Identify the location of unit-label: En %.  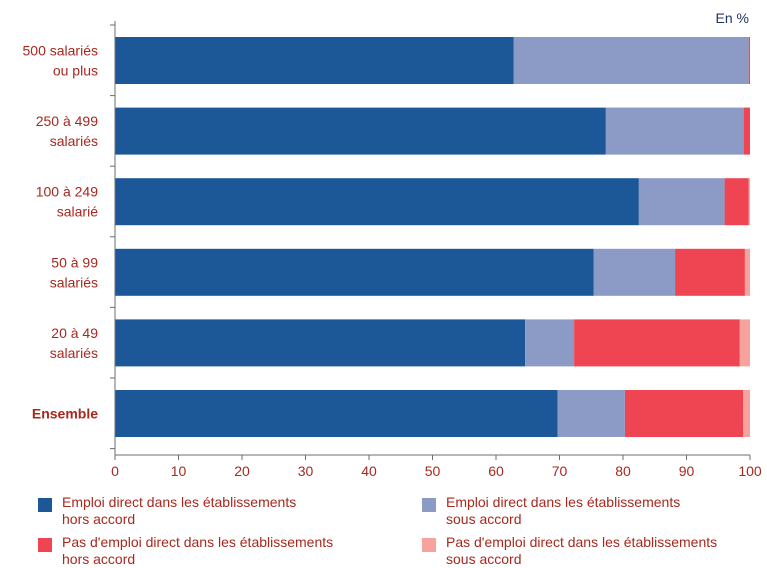
(732, 18).